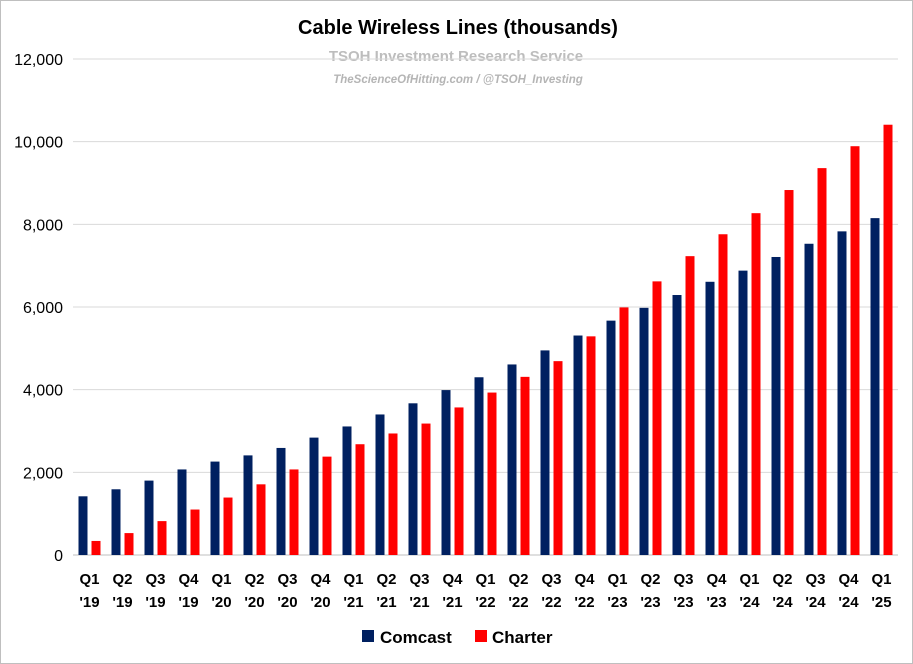 This screenshot has height=664, width=913. Describe the element at coordinates (38, 143) in the screenshot. I see `y-tick-label: 10,000` at that location.